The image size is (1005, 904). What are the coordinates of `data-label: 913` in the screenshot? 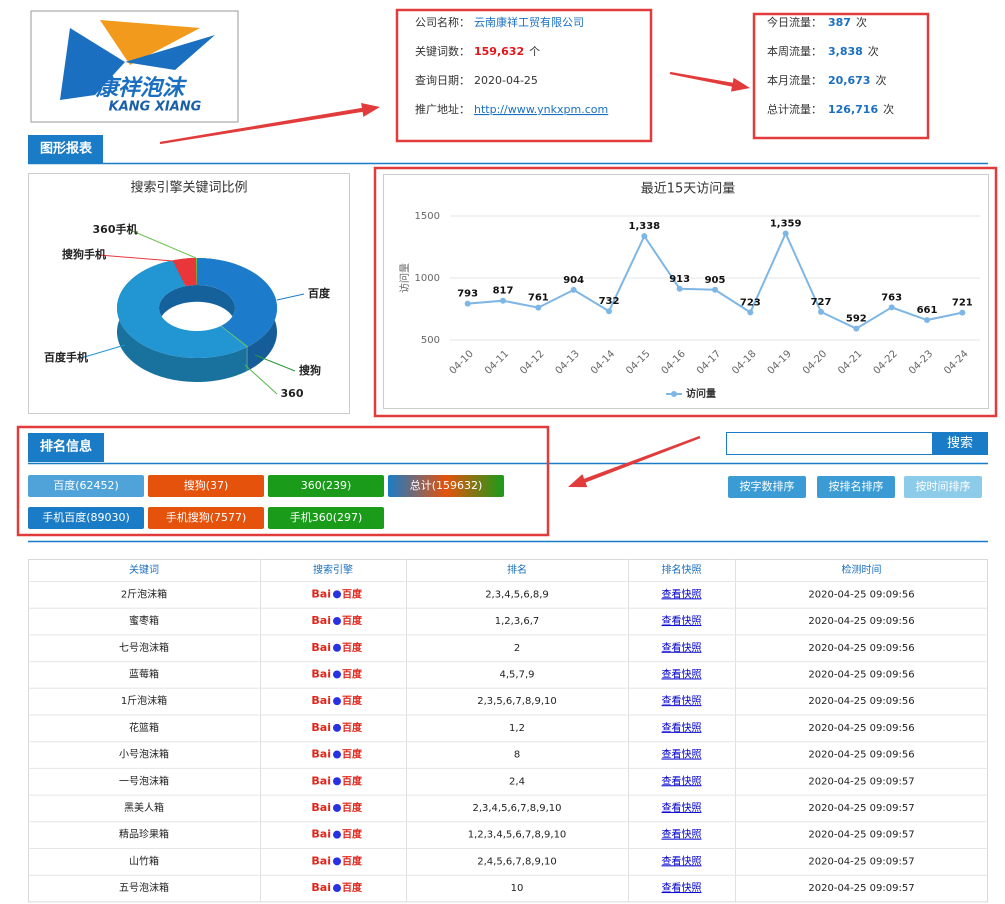 It's located at (679, 279).